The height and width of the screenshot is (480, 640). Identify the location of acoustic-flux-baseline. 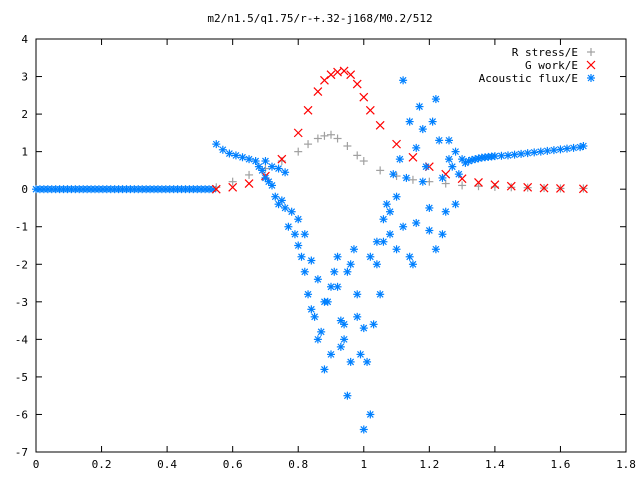
(124, 189).